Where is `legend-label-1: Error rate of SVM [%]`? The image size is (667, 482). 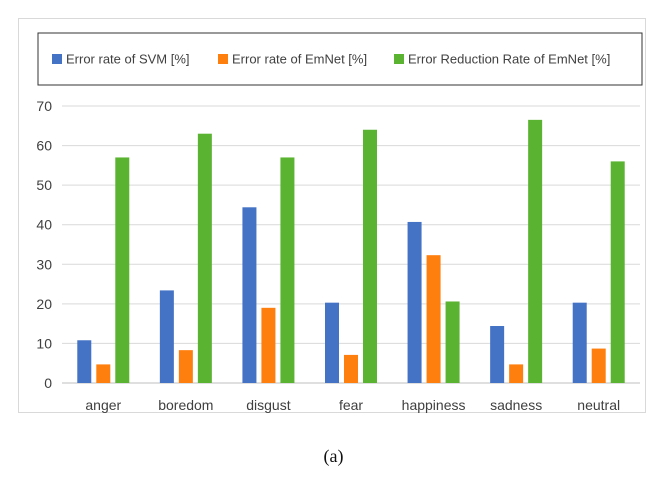
legend-label-1: Error rate of SVM [%] is located at coordinates (128, 59).